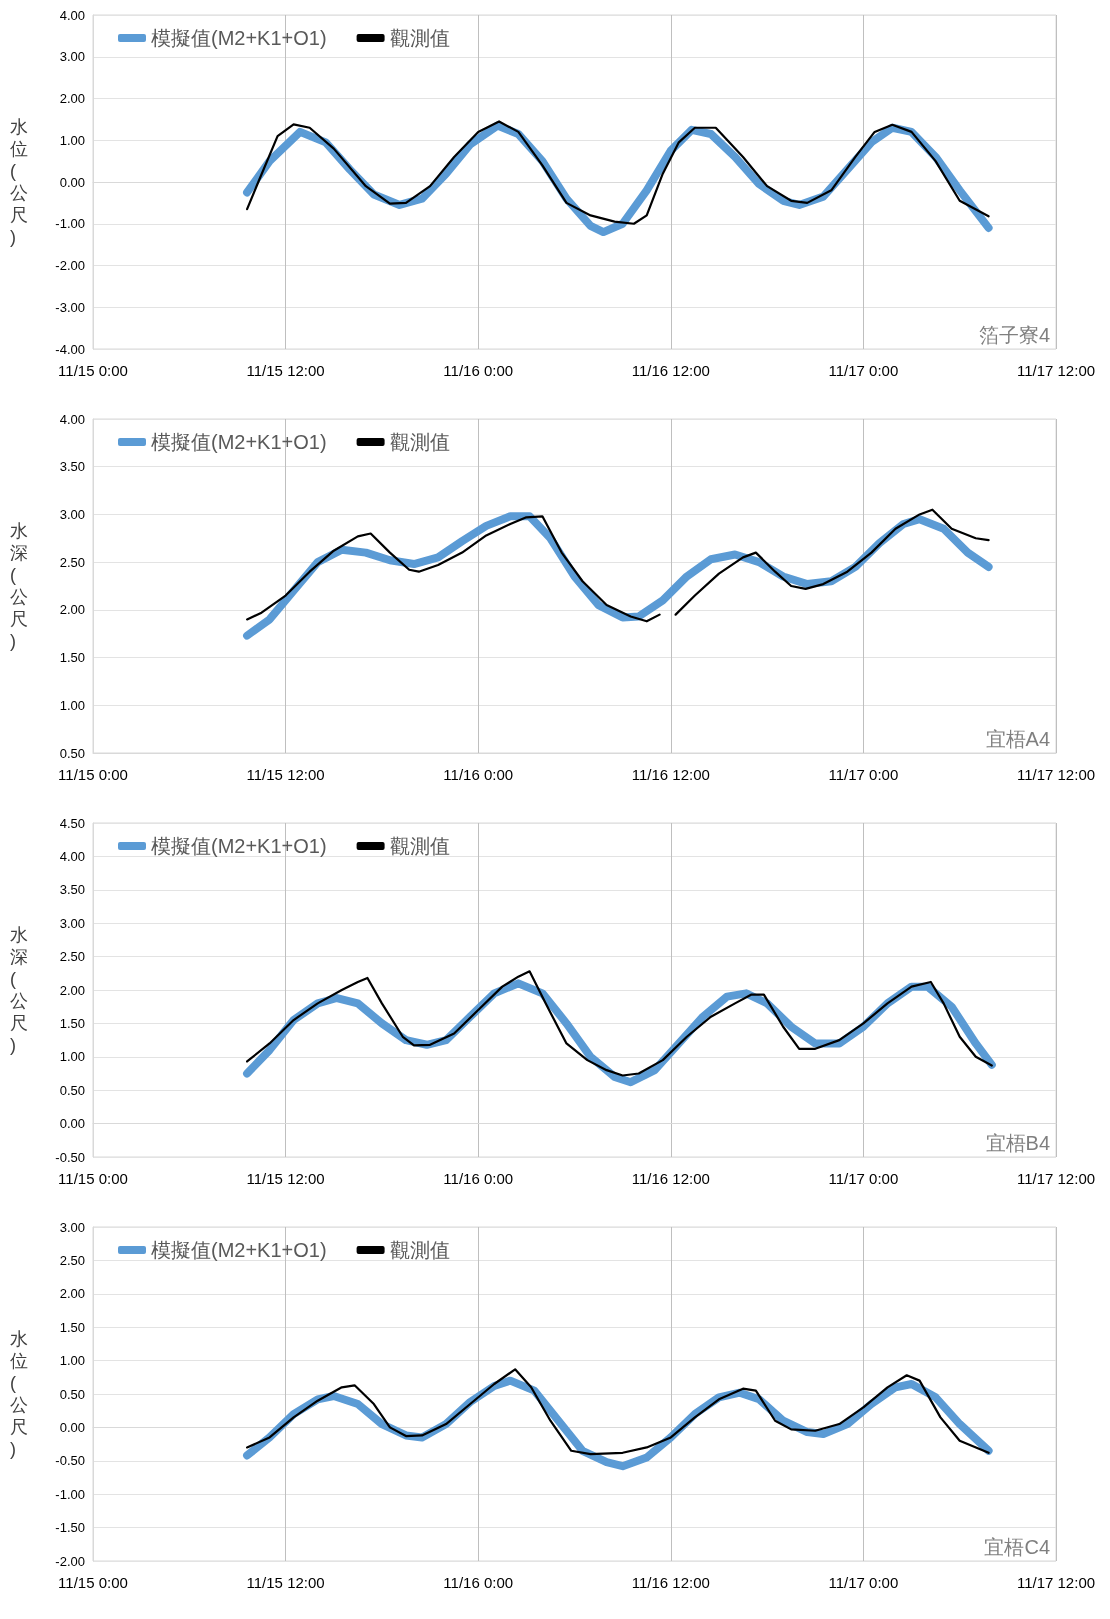  Describe the element at coordinates (70, 1528) in the screenshot. I see `y-tick-label: -1.50` at that location.